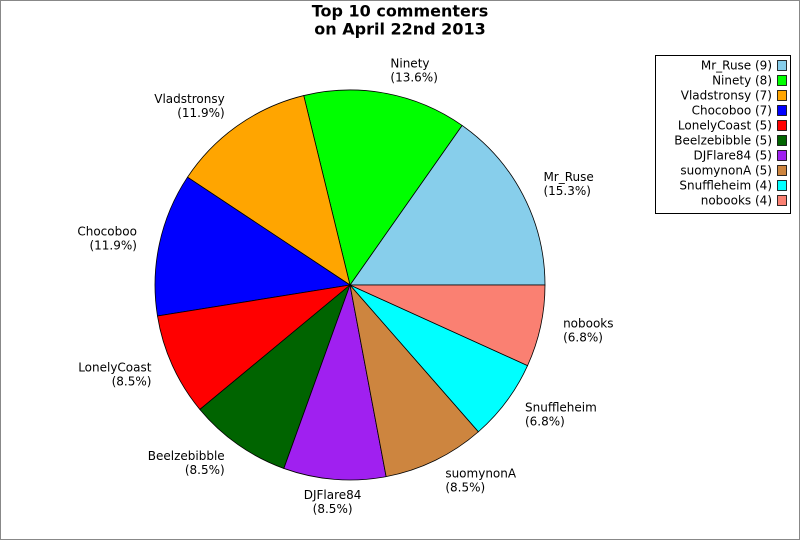 This screenshot has width=800, height=540. Describe the element at coordinates (736, 66) in the screenshot. I see `legend-label: Mr_Ruse (9)` at that location.